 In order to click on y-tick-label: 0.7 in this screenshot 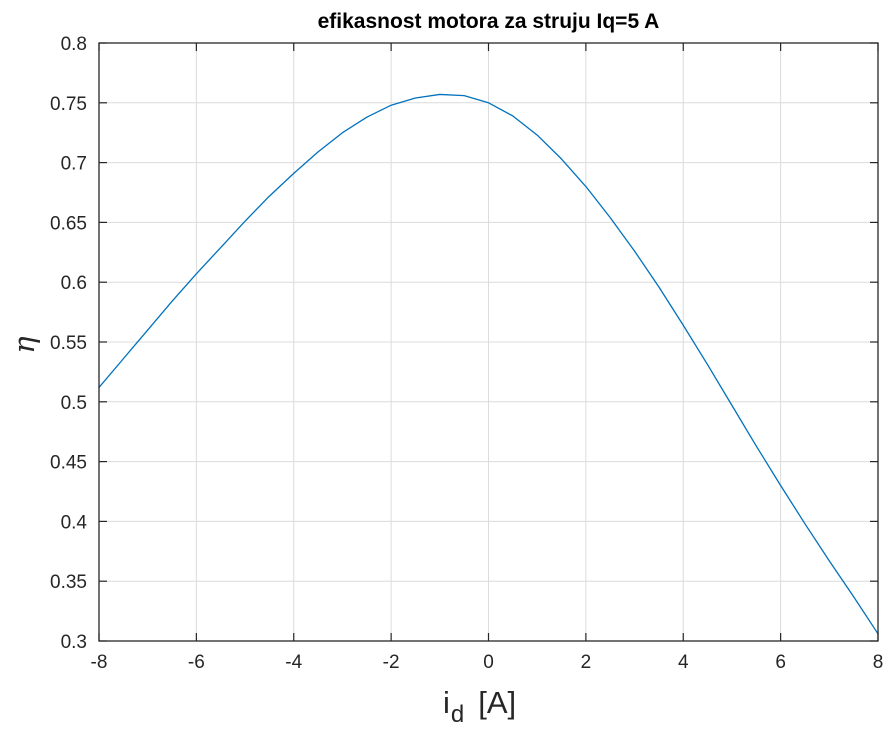, I will do `click(74, 164)`.